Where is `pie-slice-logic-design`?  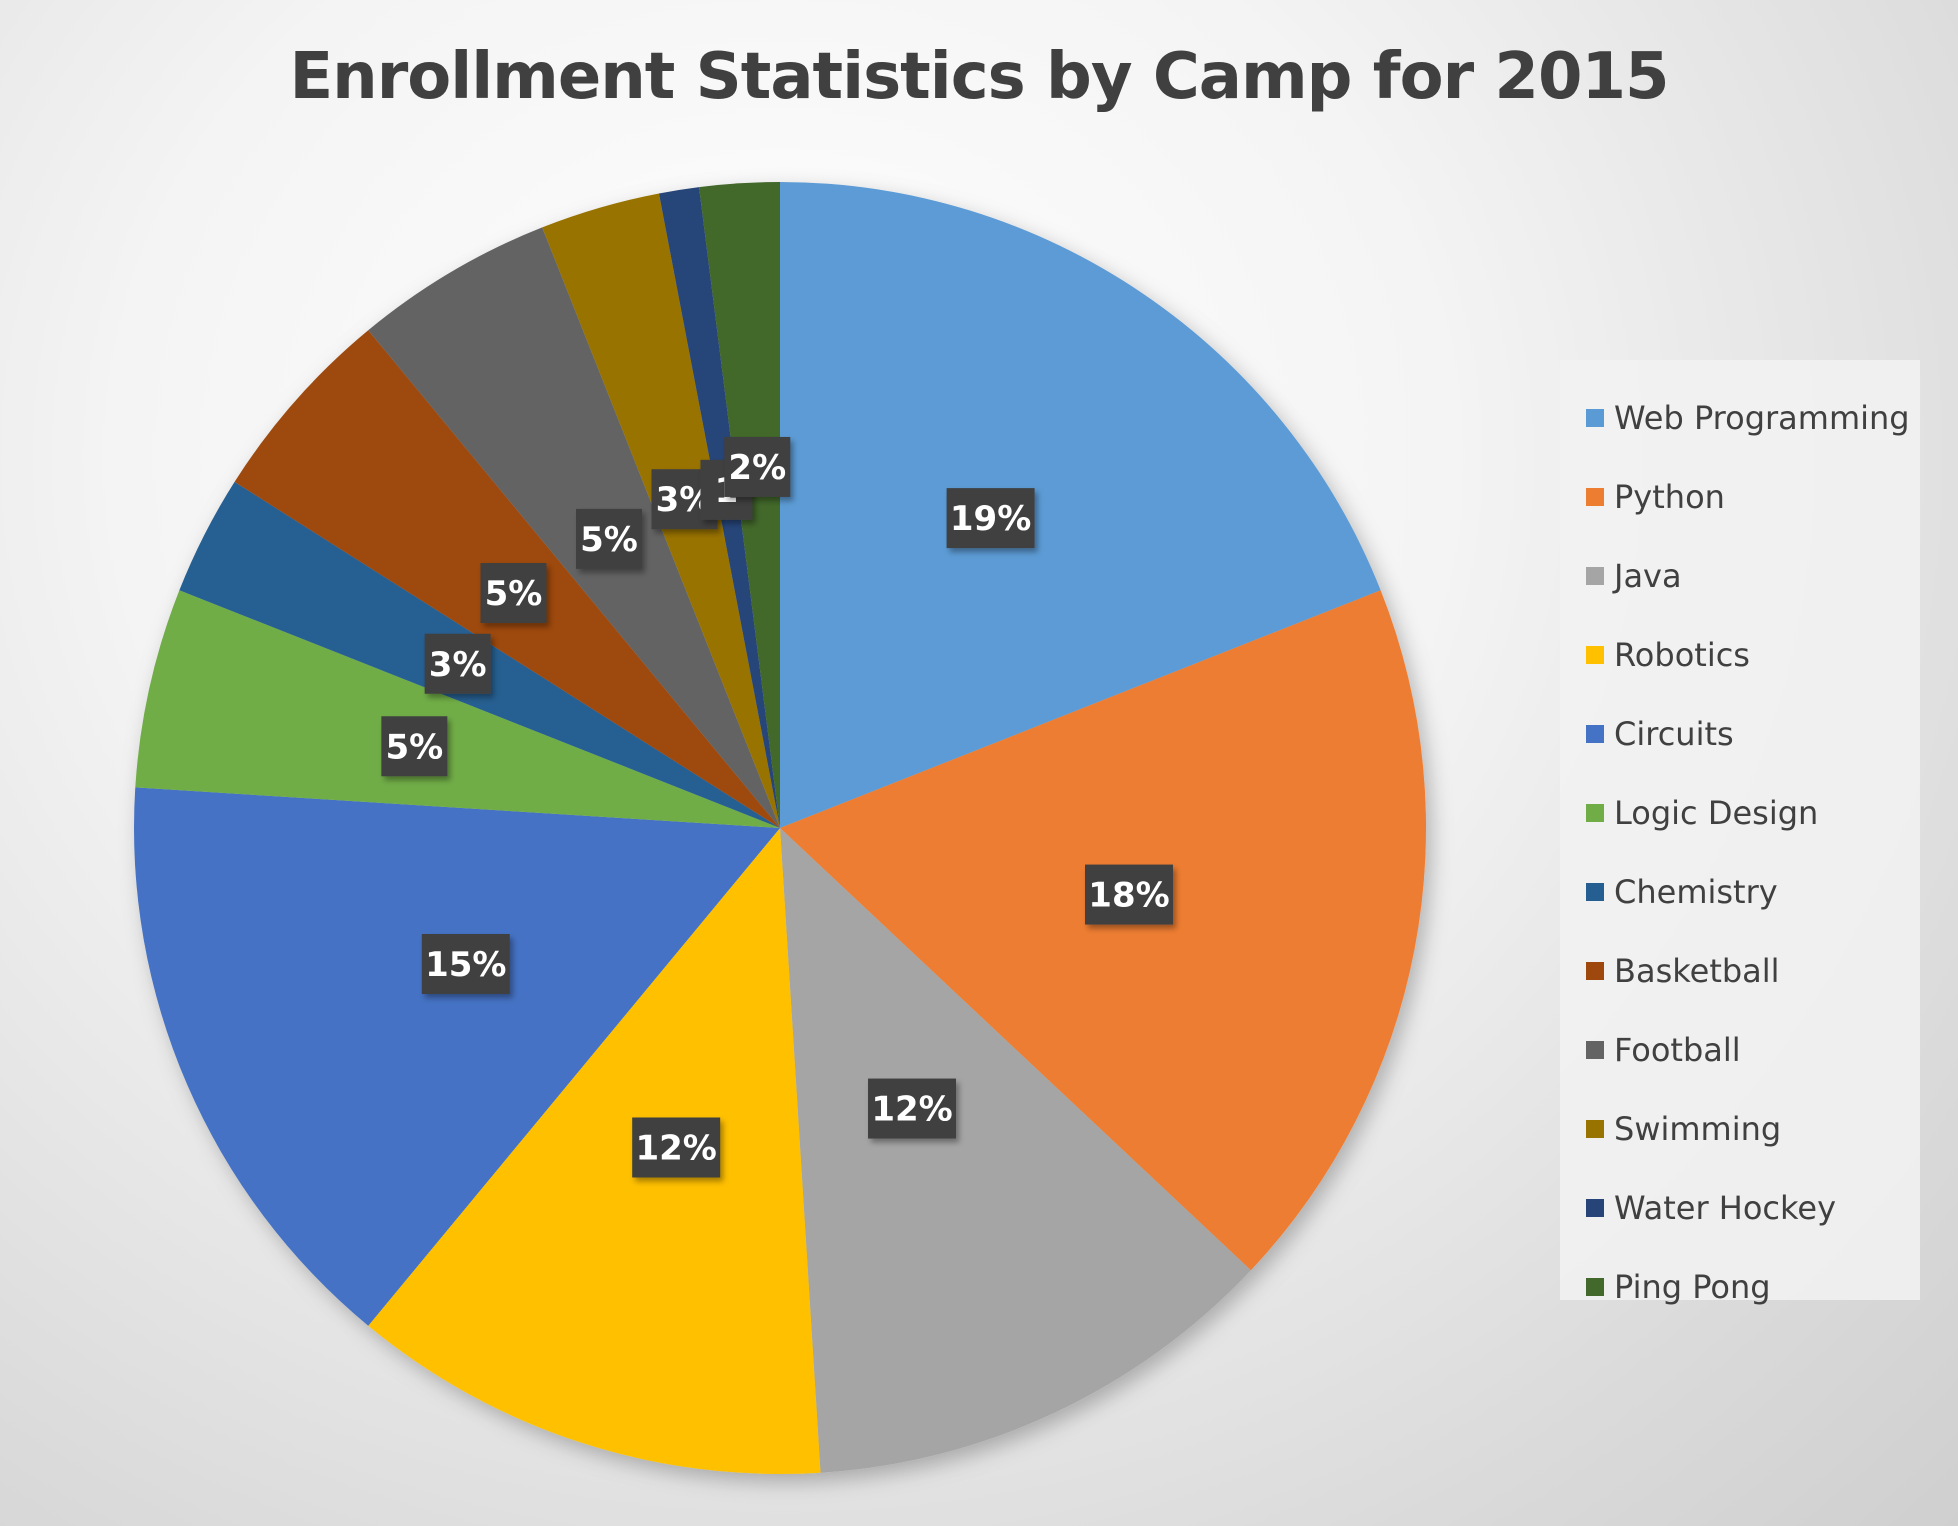
pie-slice-logic-design is located at coordinates (458, 709).